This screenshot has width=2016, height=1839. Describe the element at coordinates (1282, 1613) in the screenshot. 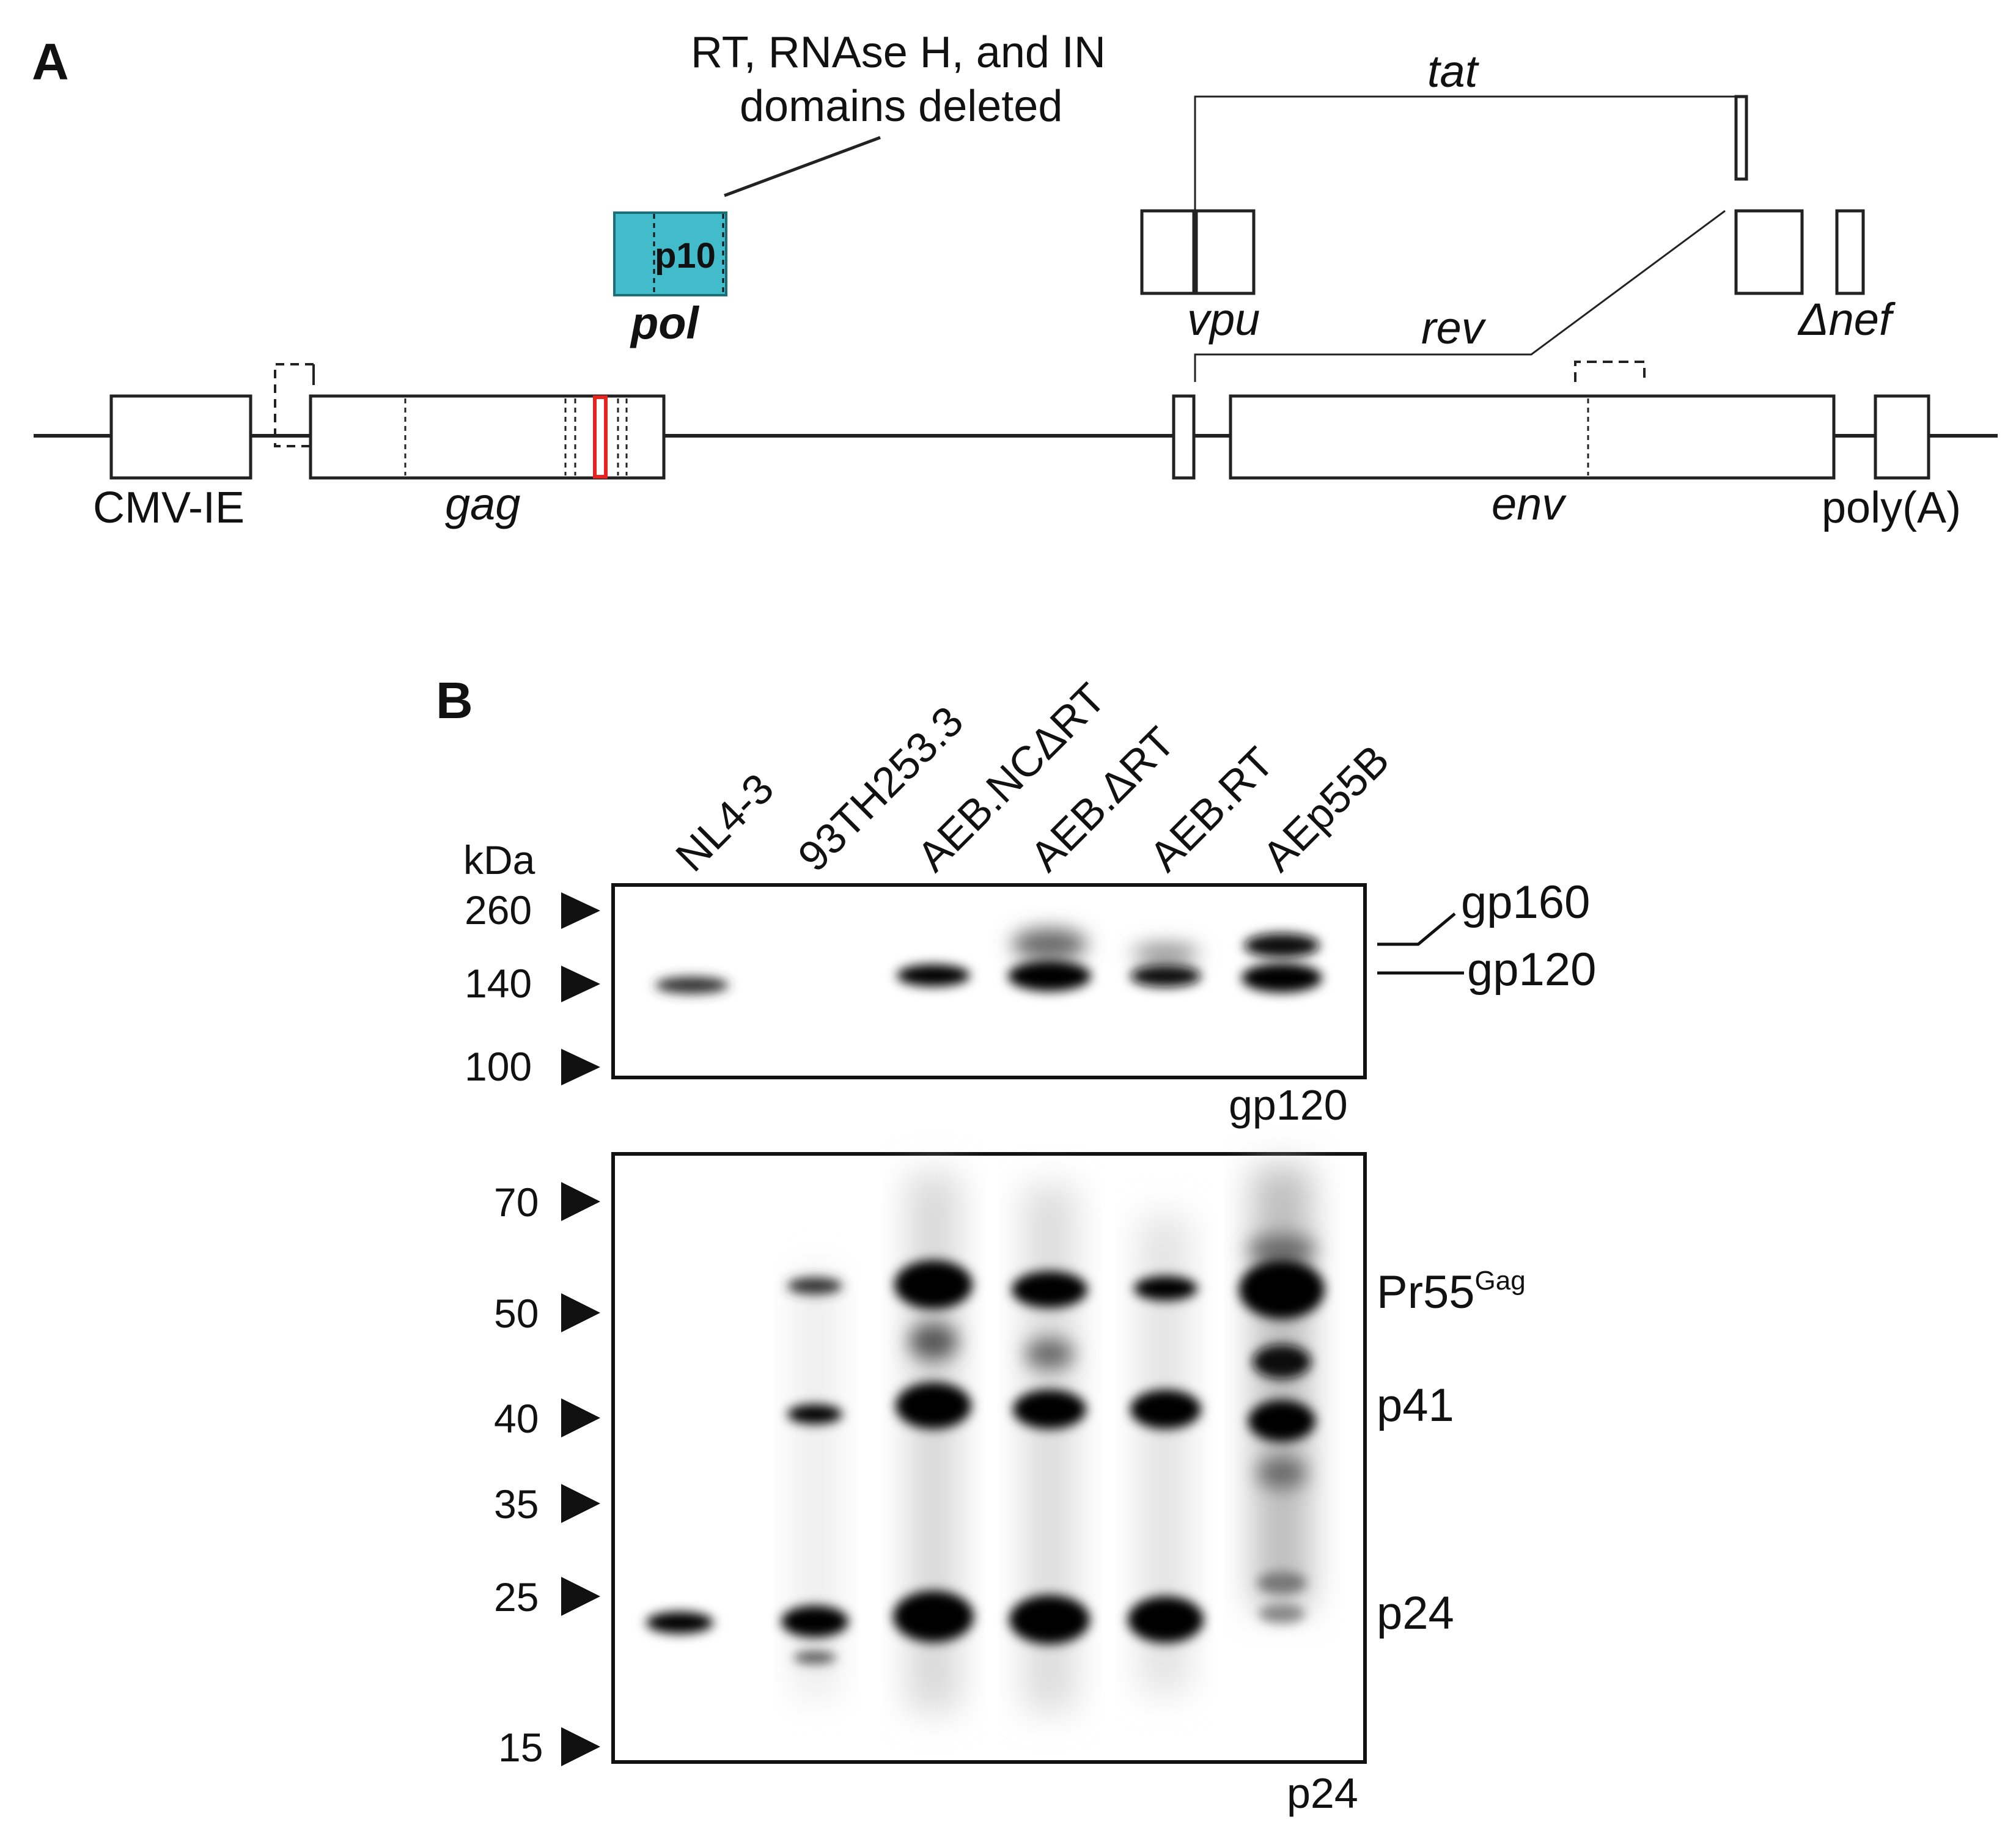

I see `band-aep55b-p24b` at that location.